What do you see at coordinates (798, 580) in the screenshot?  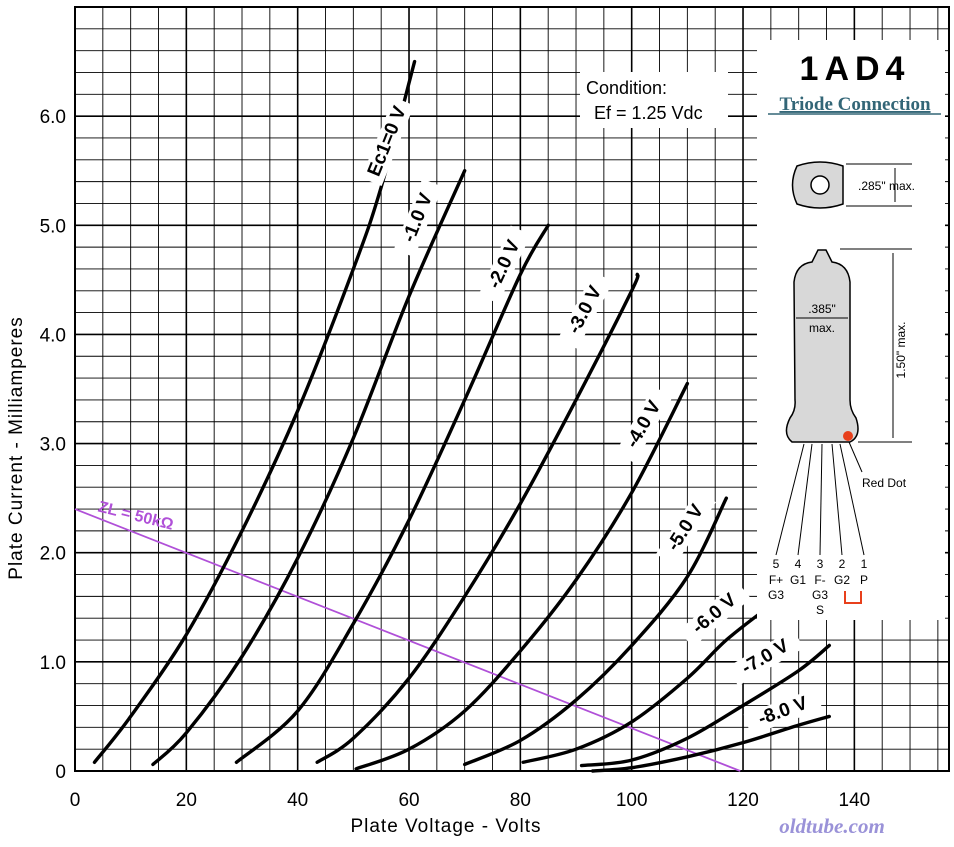 I see `pin-name-4: G1` at bounding box center [798, 580].